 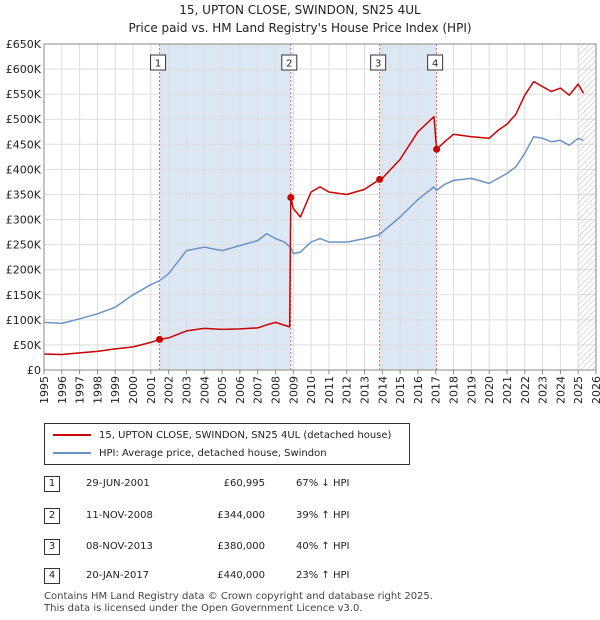 I want to click on x-tick-label: 2002, so click(x=169, y=390).